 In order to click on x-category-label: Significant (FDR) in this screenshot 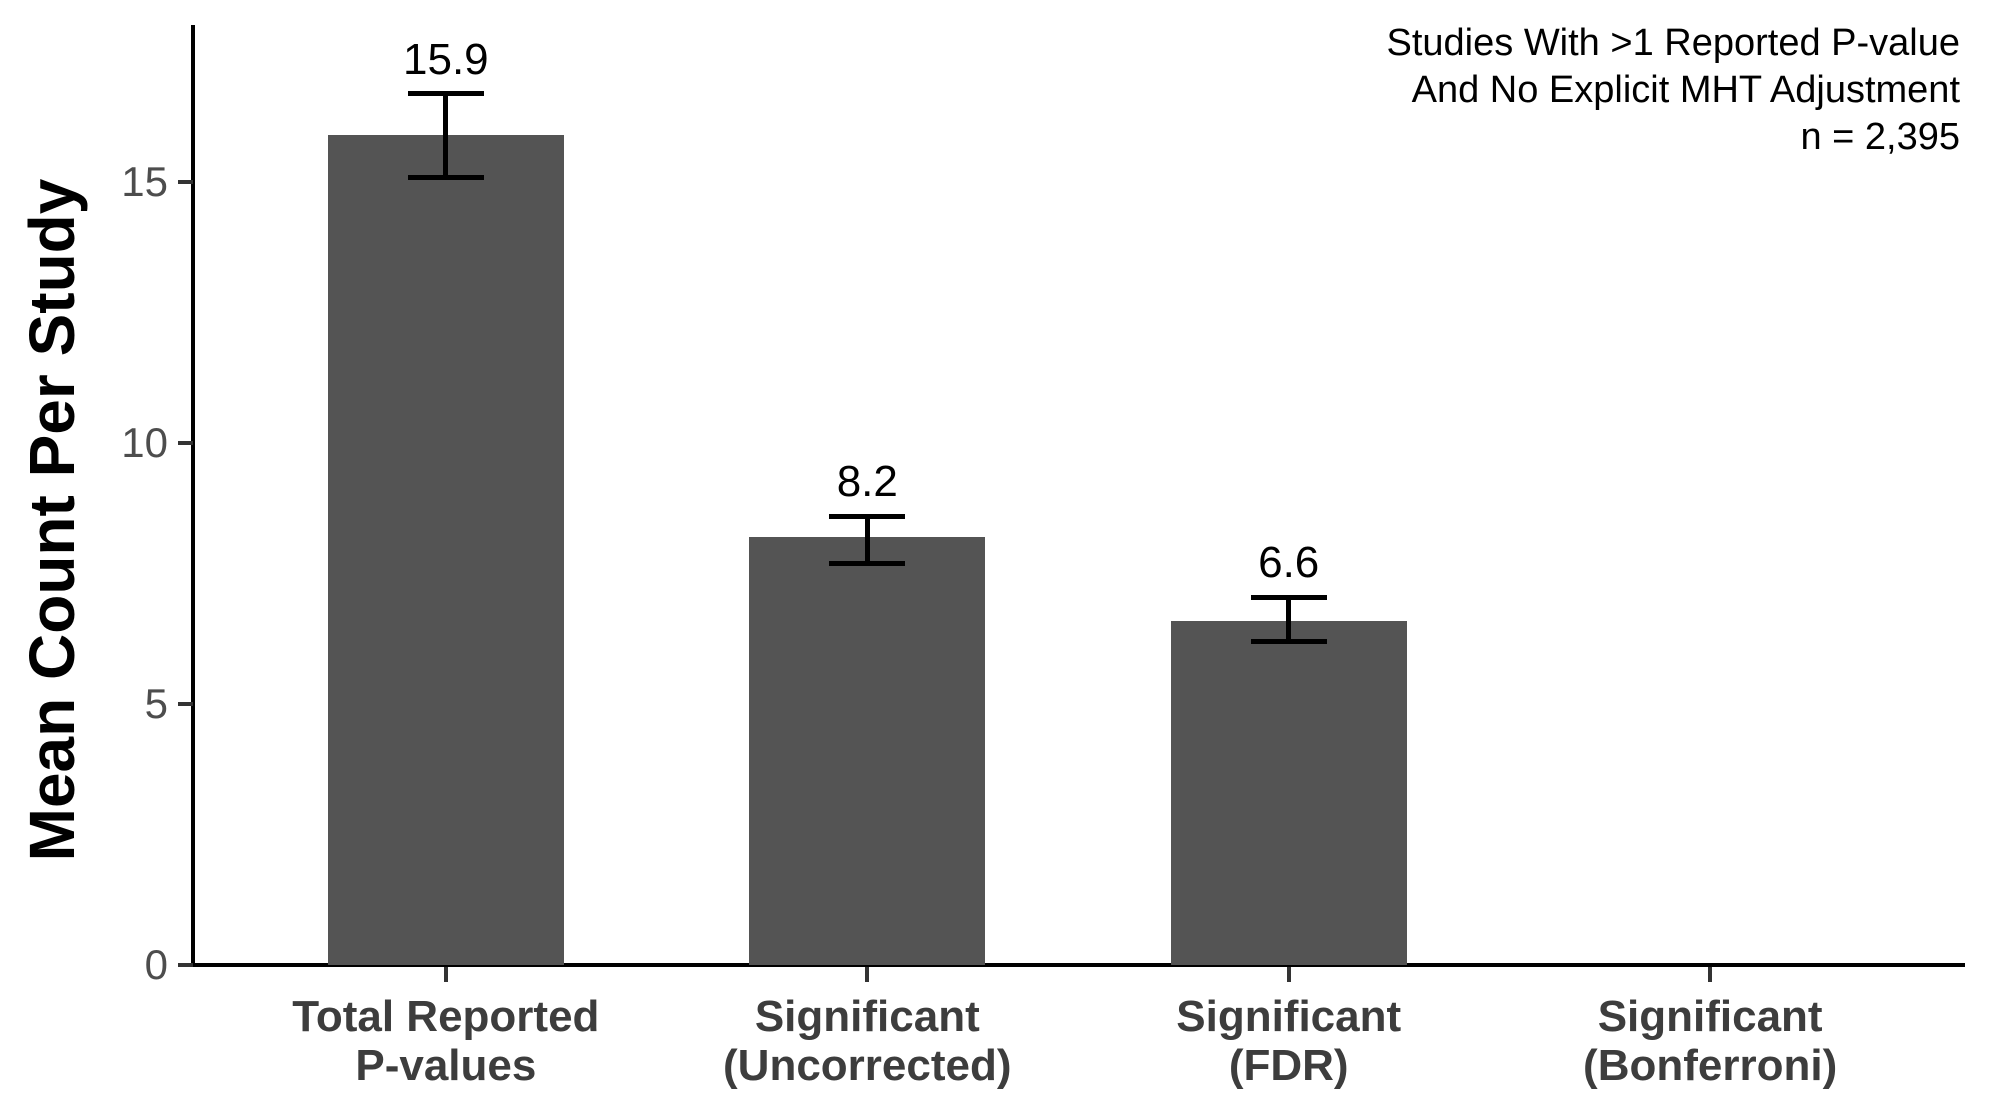, I will do `click(1289, 1041)`.